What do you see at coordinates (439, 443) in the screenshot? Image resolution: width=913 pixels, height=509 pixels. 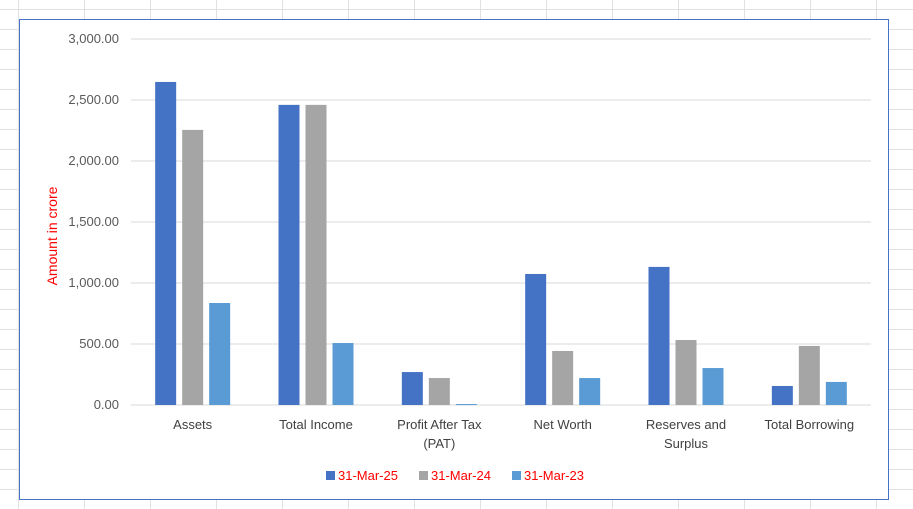 I see `x-tick-label: (PAT)` at bounding box center [439, 443].